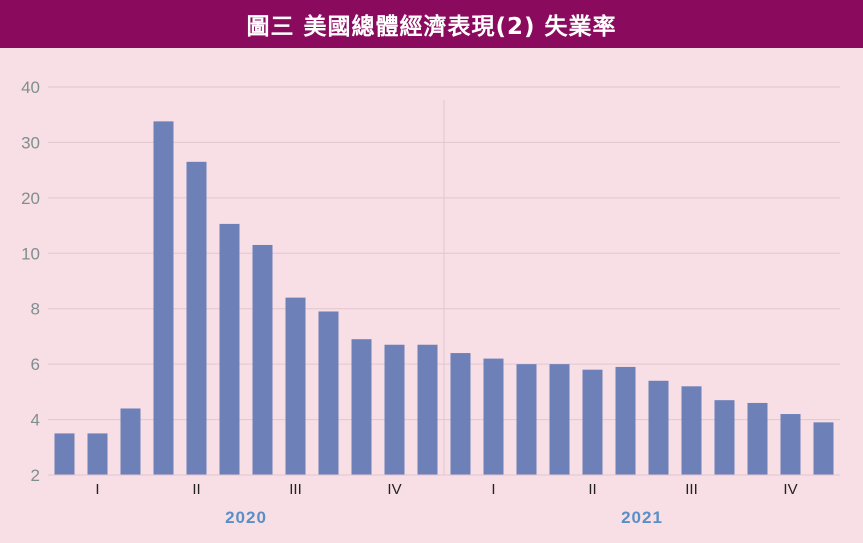 The image size is (863, 543). I want to click on chart-header: 圖三 美國總體經濟表現(2) 失業率, so click(431, 24).